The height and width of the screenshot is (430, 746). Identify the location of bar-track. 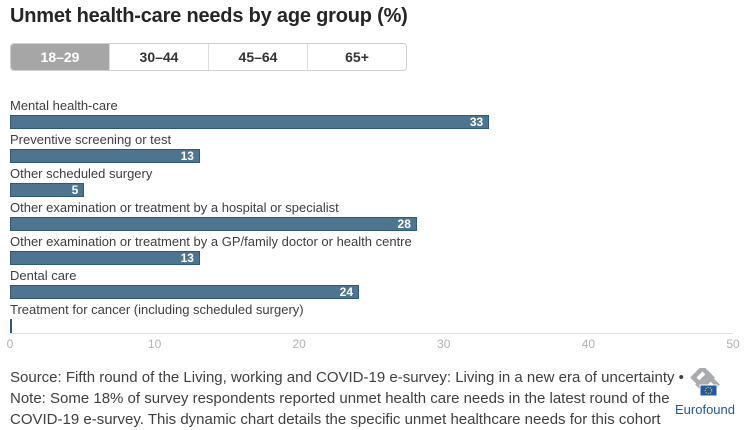
(371, 326).